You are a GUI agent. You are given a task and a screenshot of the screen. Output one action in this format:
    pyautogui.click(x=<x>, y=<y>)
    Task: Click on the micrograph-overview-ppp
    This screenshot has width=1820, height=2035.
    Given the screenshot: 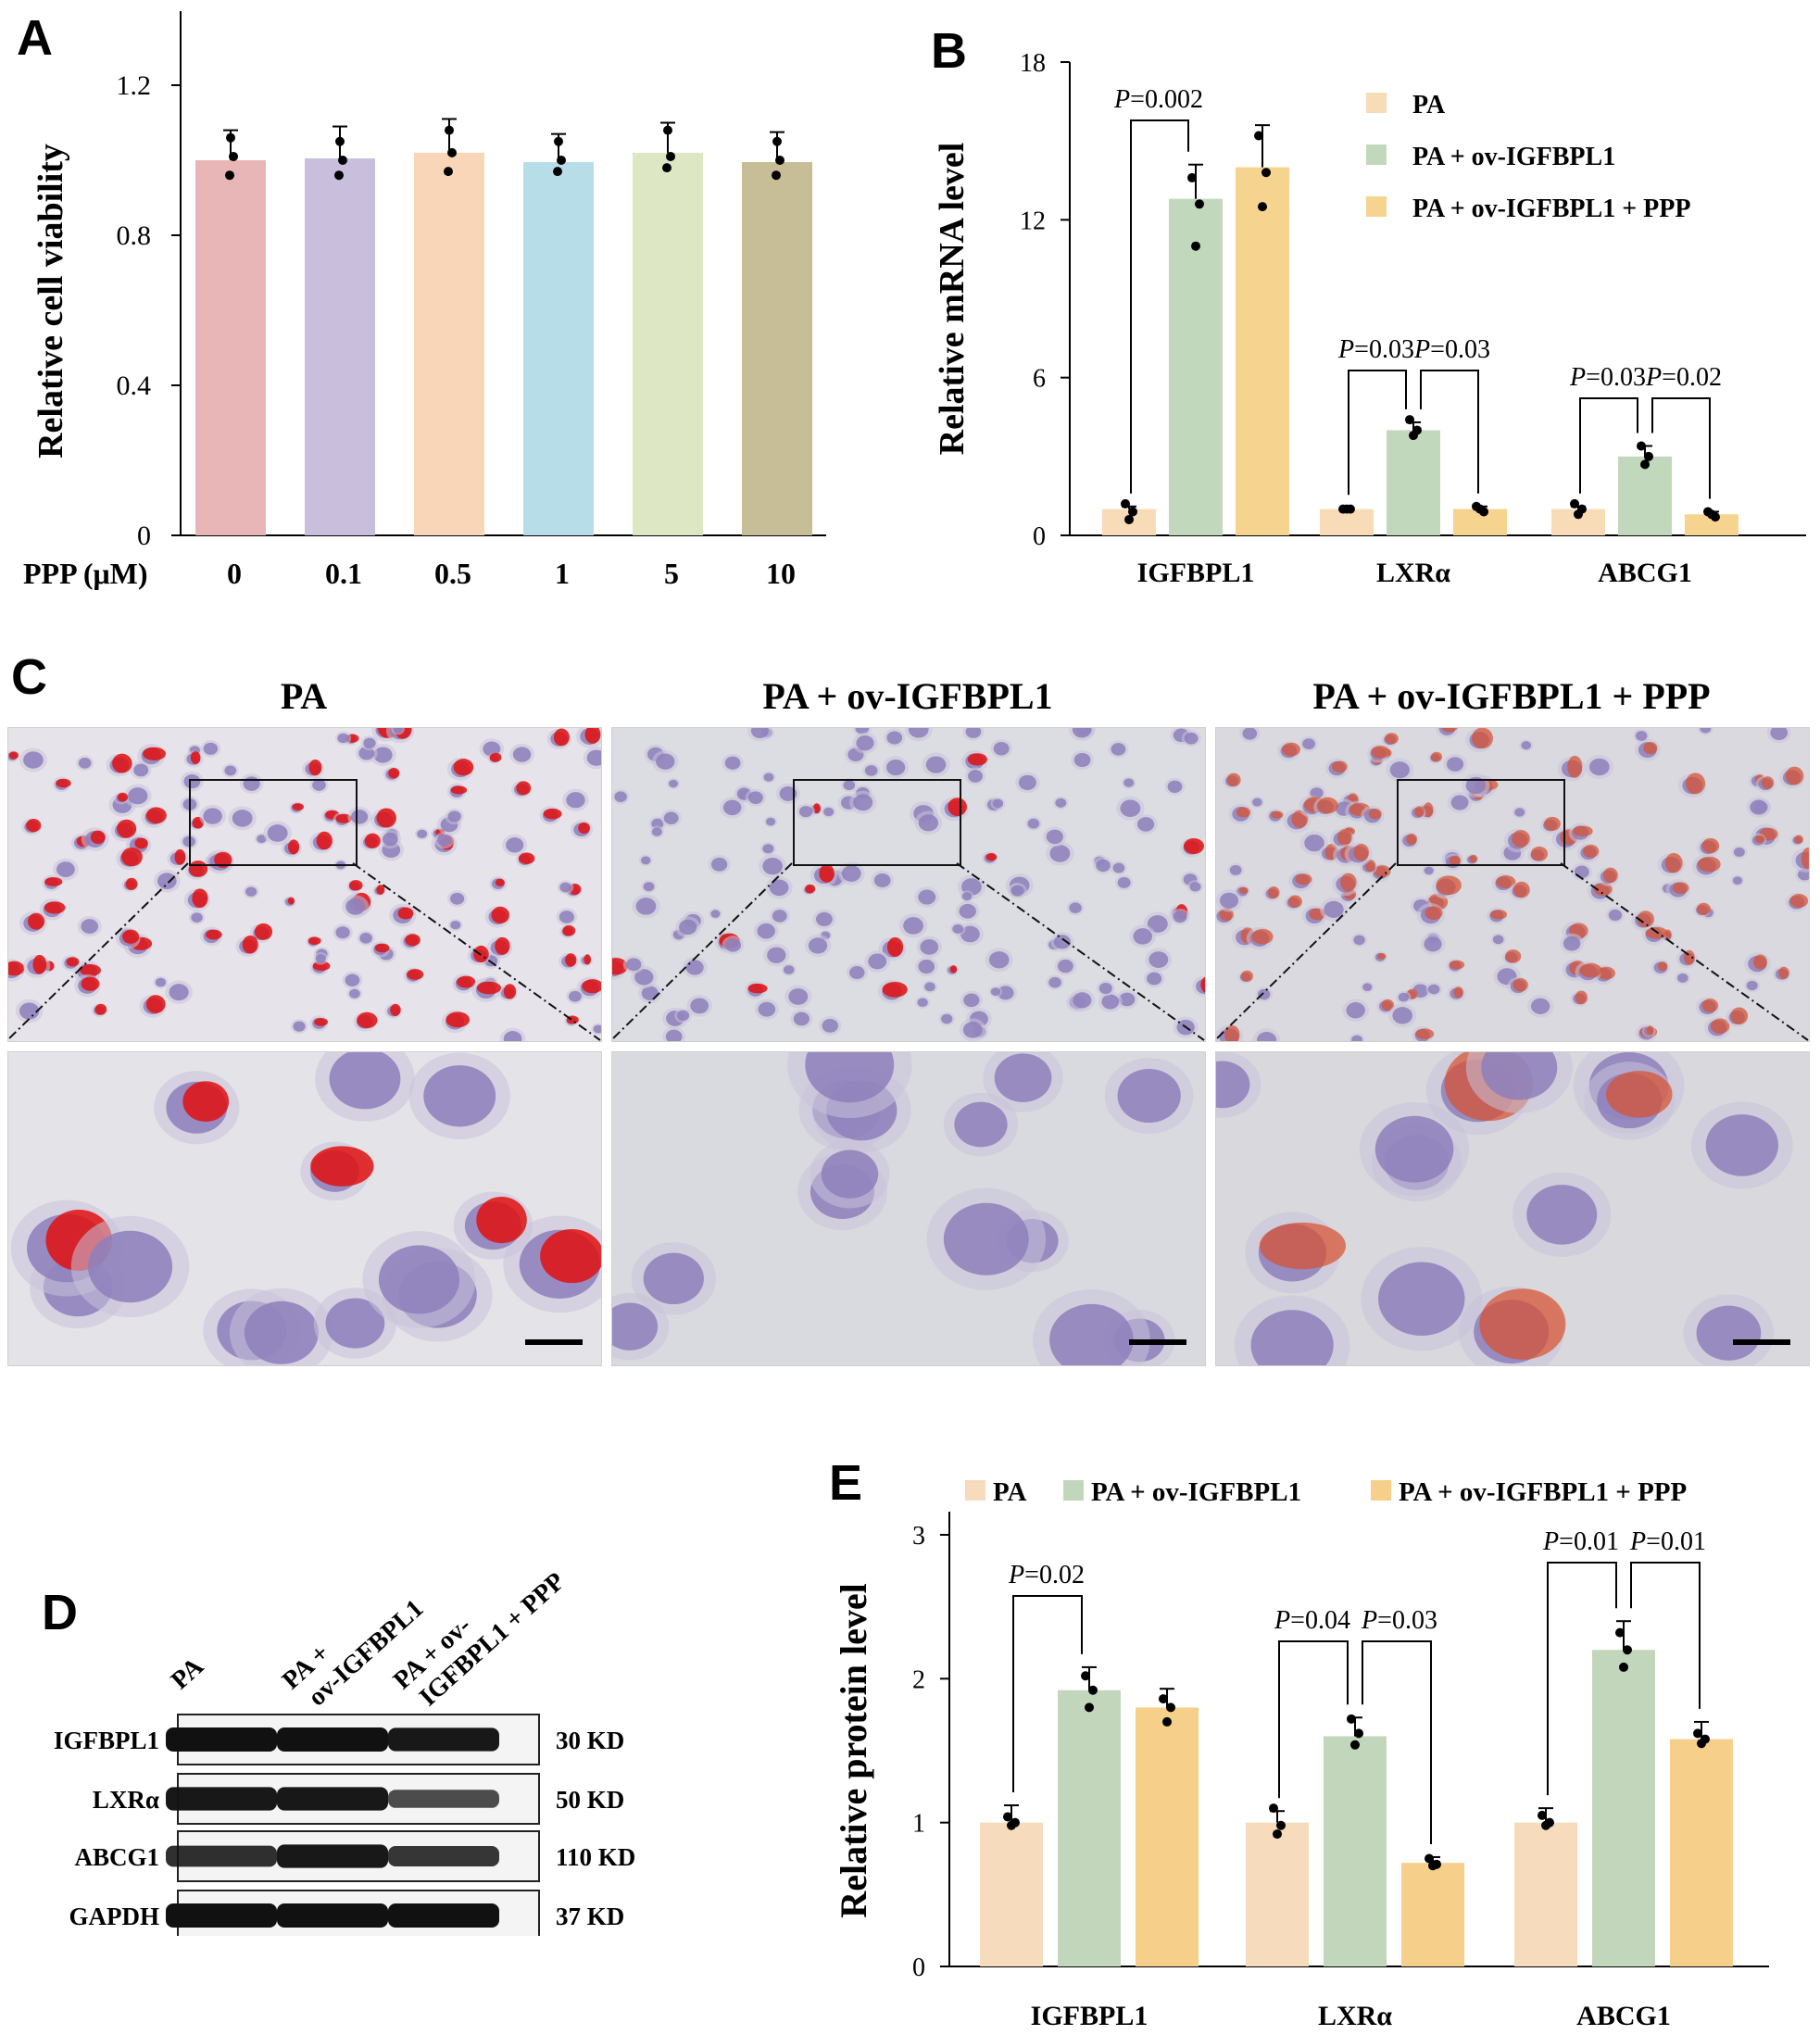 What is the action you would take?
    pyautogui.click(x=1512, y=884)
    